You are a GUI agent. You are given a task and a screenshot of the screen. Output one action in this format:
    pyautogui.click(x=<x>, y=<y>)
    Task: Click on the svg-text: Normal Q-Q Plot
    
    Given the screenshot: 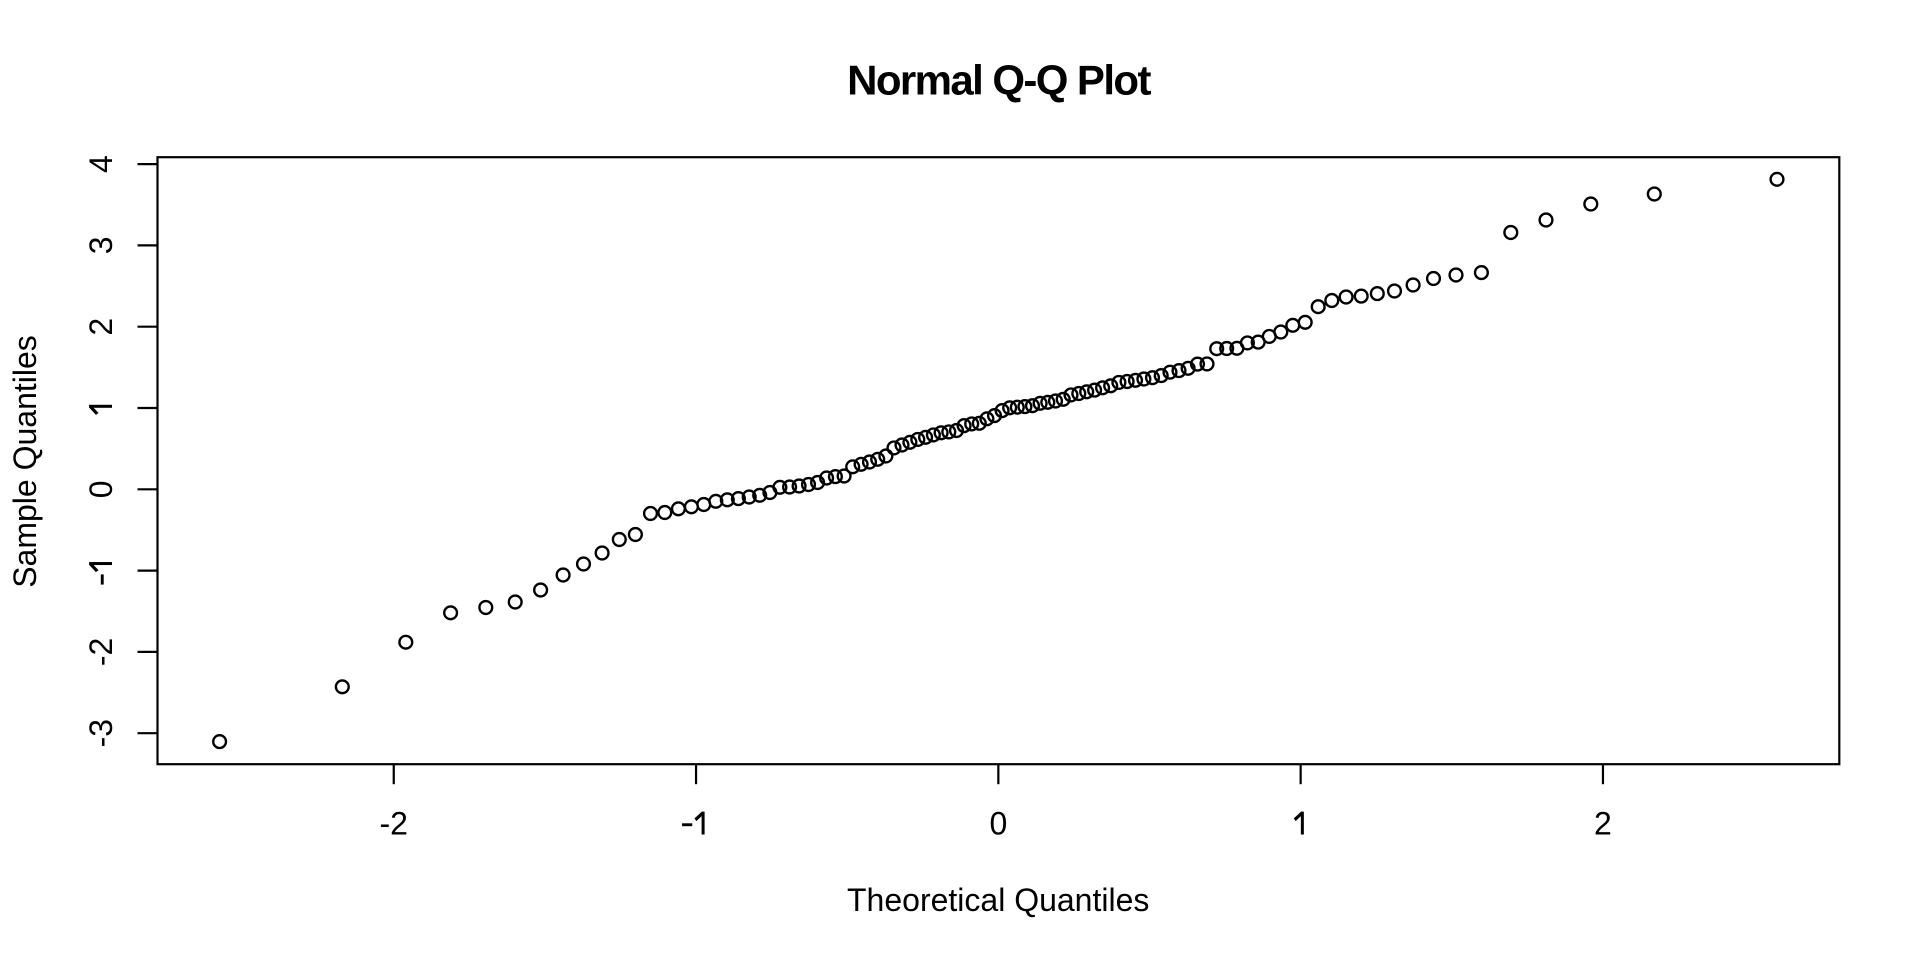 What is the action you would take?
    pyautogui.click(x=999, y=80)
    